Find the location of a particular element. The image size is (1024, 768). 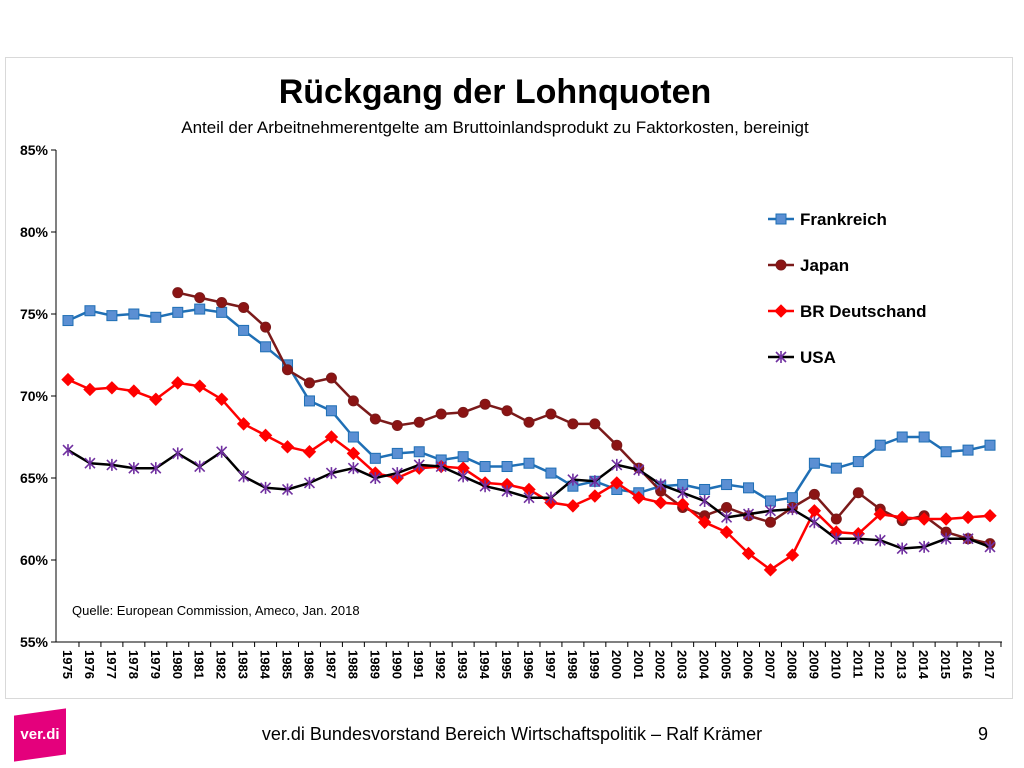

x-tick-label: 1992 is located at coordinates (440, 664).